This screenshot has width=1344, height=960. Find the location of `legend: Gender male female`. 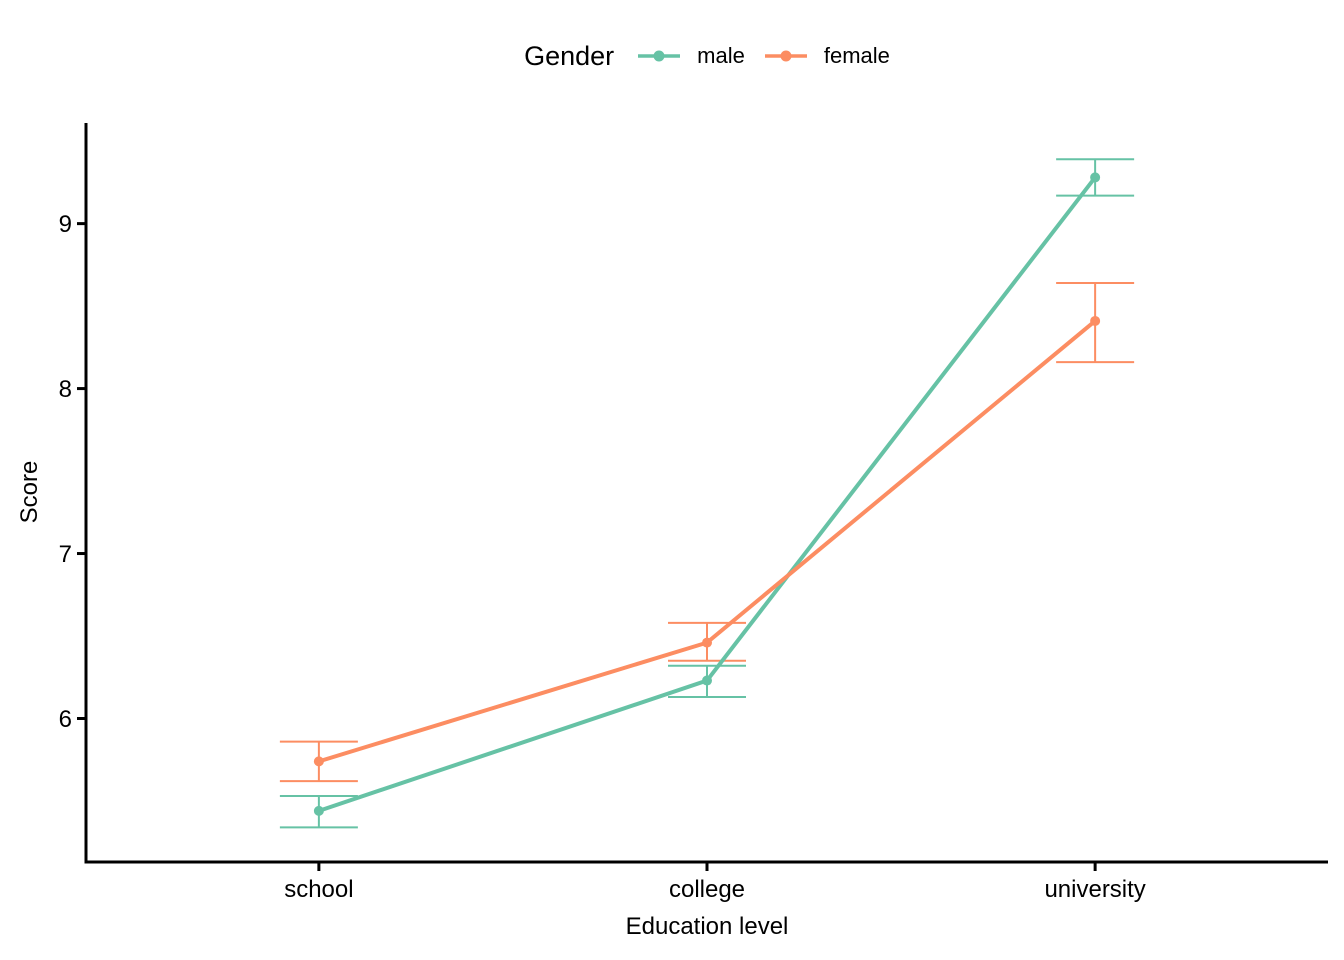

legend: Gender male female is located at coordinates (707, 56).